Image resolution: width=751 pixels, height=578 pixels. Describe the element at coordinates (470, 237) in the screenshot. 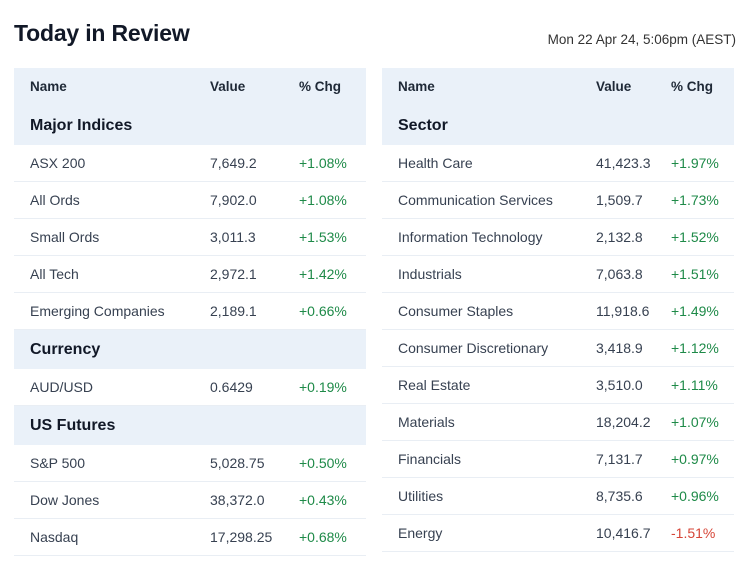

I see `row-name: Information Technology` at that location.